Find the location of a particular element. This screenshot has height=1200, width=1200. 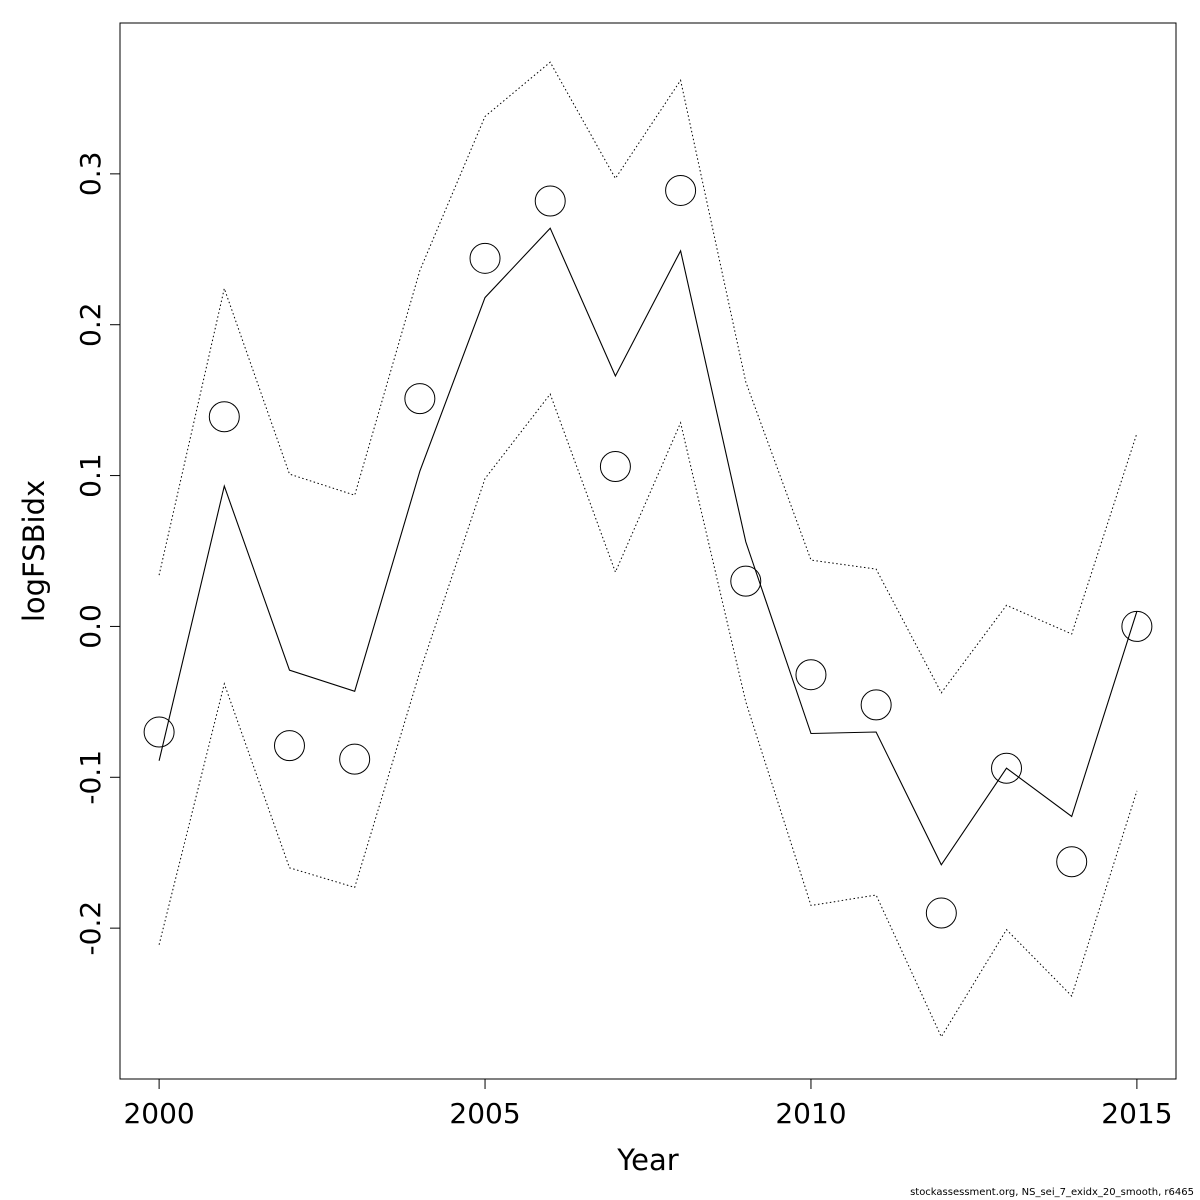

y-tick-label: 0.1 is located at coordinates (90, 475).